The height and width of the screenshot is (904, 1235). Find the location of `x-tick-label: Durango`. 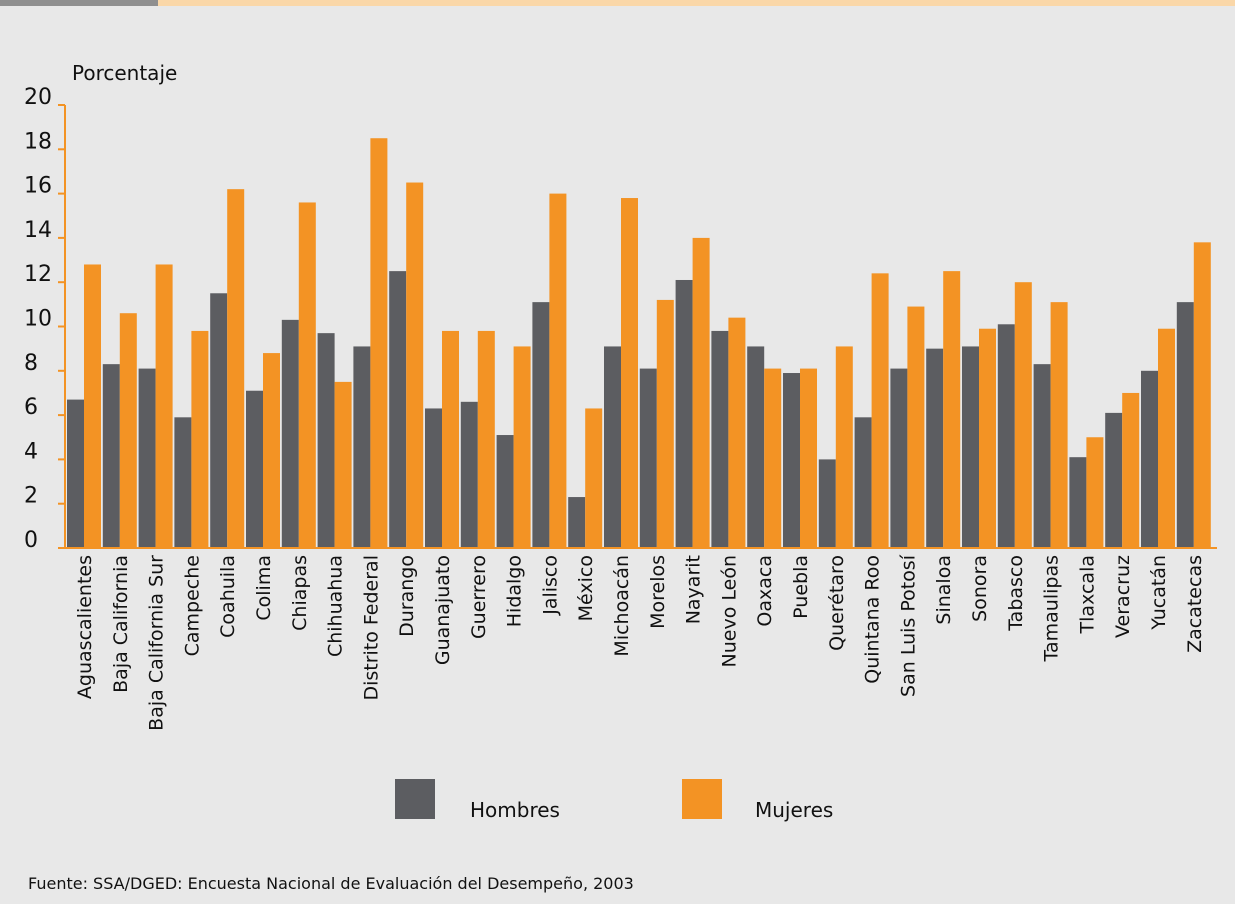

x-tick-label: Durango is located at coordinates (407, 596).